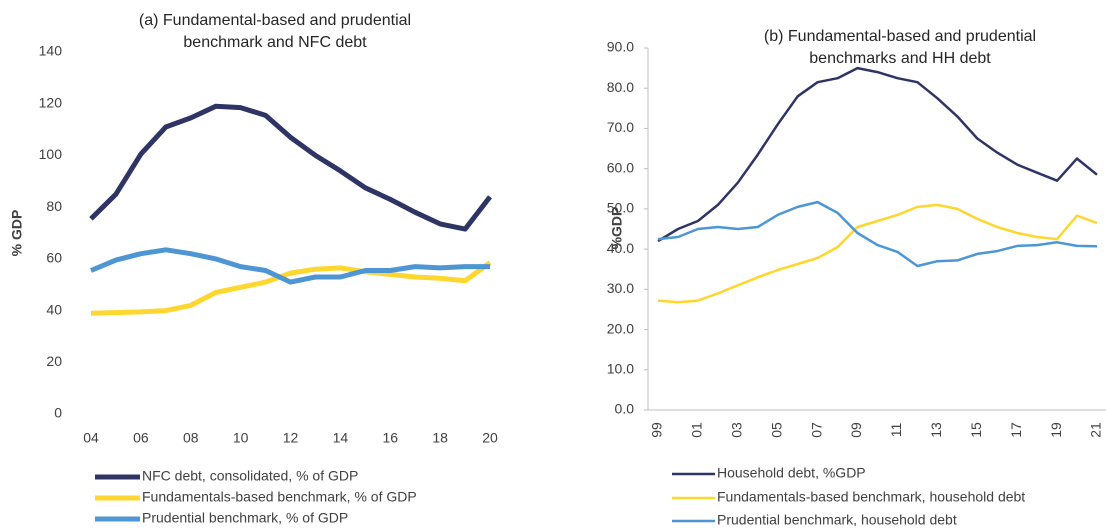 This screenshot has height=531, width=1106. Describe the element at coordinates (245, 518) in the screenshot. I see `legend-label: Prudential benchmark, % of GDP` at that location.